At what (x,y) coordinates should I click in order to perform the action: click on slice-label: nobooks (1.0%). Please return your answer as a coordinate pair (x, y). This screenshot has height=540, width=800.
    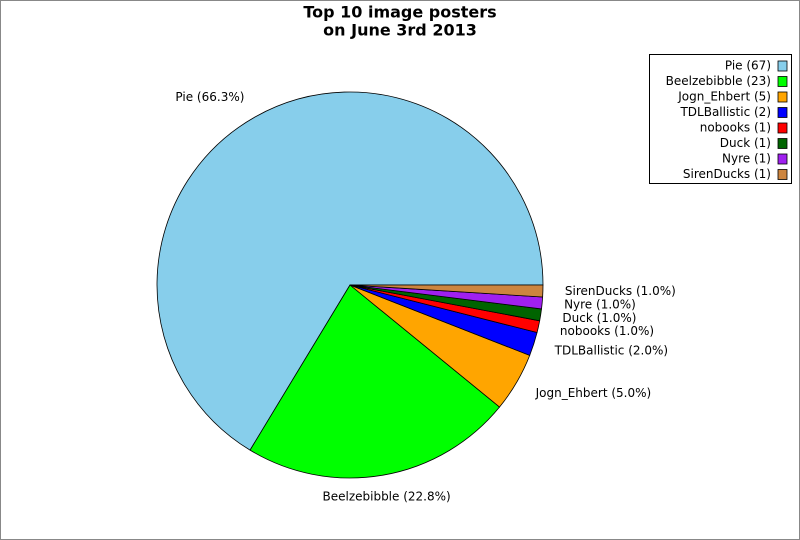
    Looking at the image, I should click on (607, 331).